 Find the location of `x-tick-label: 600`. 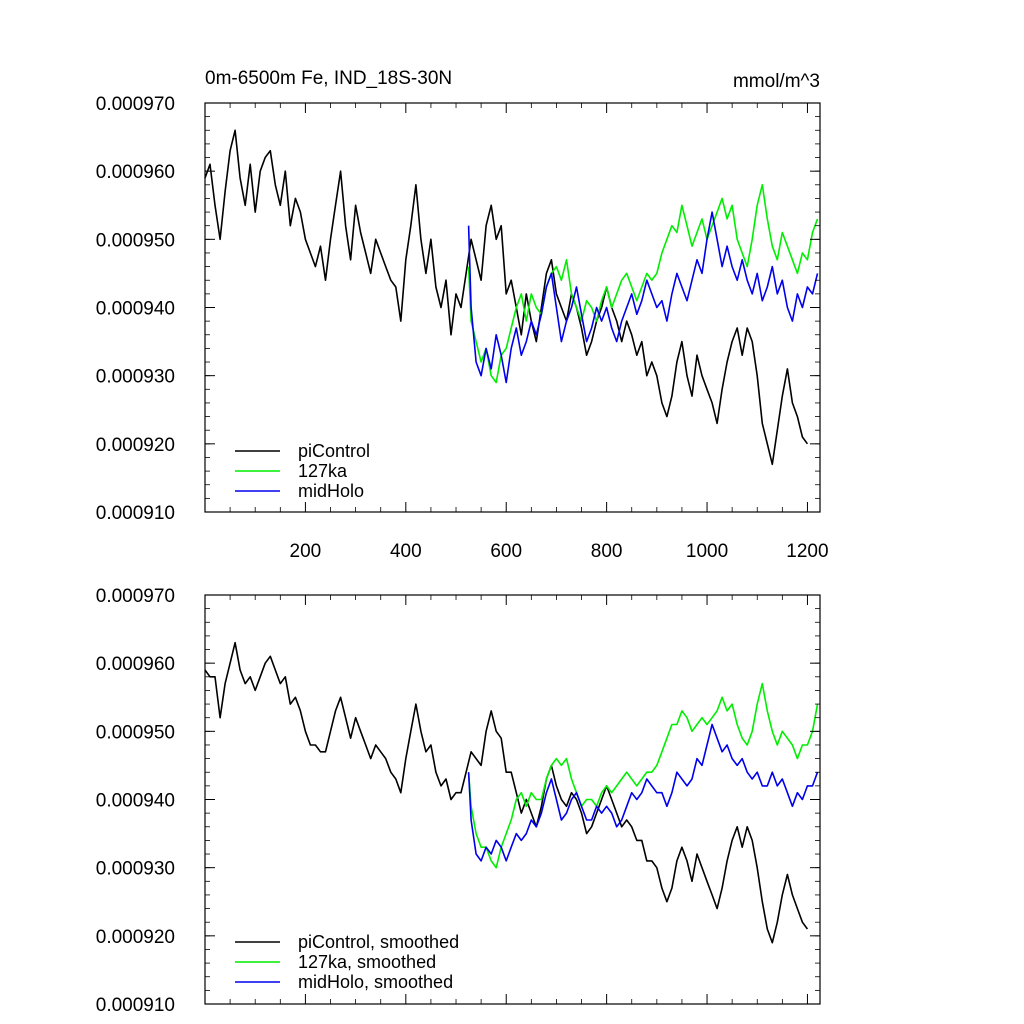

x-tick-label: 600 is located at coordinates (506, 551).